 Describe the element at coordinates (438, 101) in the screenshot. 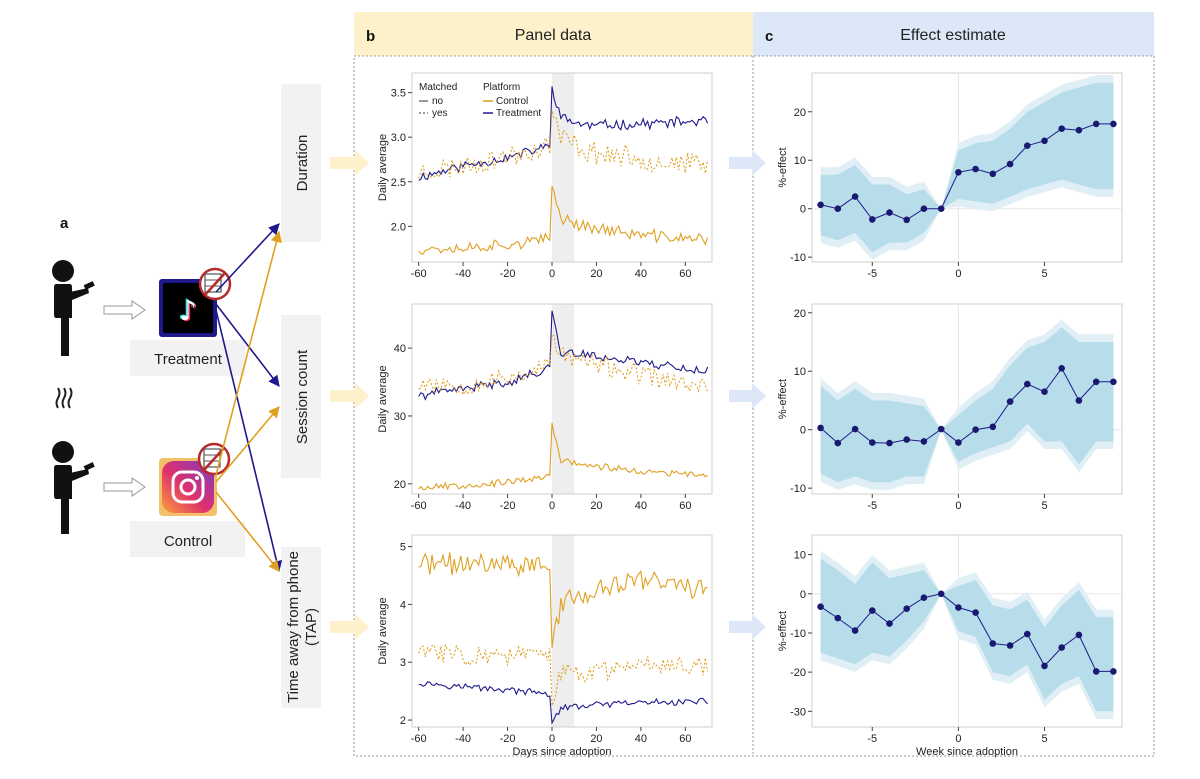

I see `legend-no-label: no` at that location.